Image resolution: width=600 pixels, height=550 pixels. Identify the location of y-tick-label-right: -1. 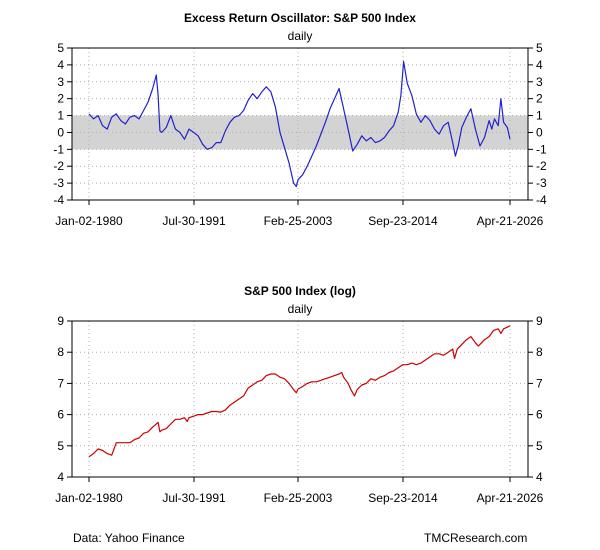
(541, 149).